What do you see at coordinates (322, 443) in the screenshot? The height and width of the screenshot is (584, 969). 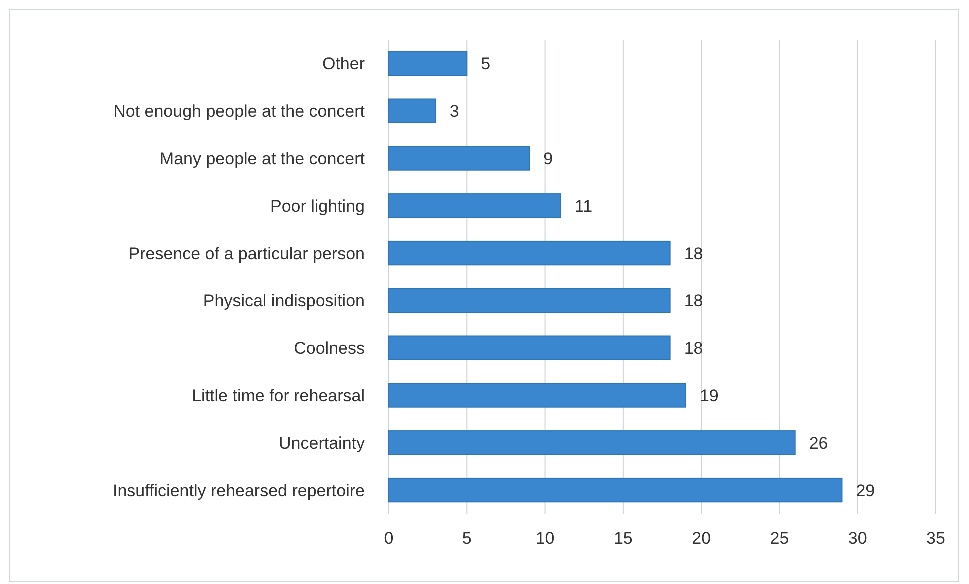 I see `y-tick-label: Uncertainty` at bounding box center [322, 443].